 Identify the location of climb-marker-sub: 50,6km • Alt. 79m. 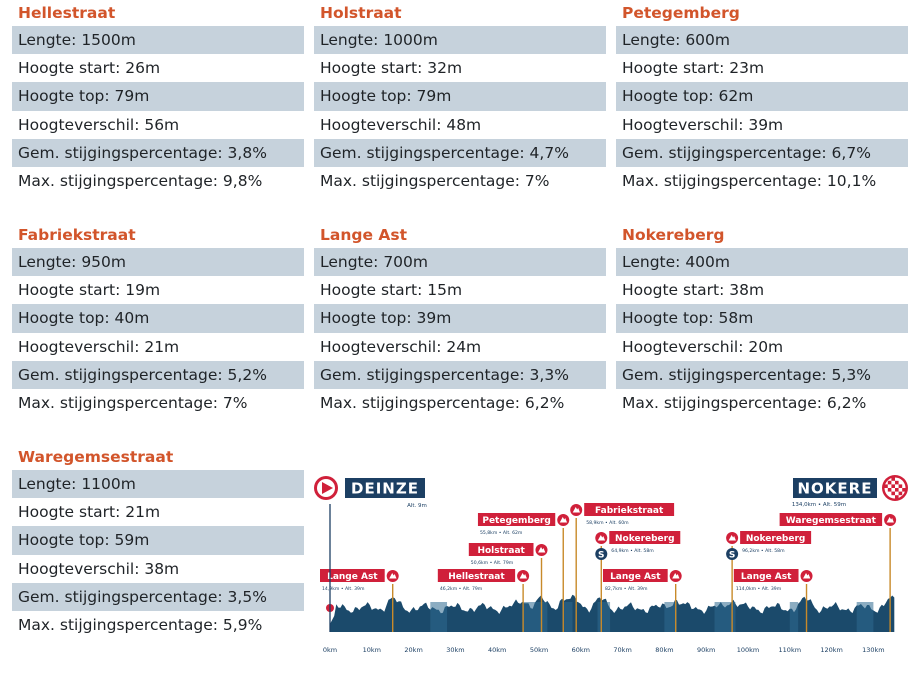
(492, 563).